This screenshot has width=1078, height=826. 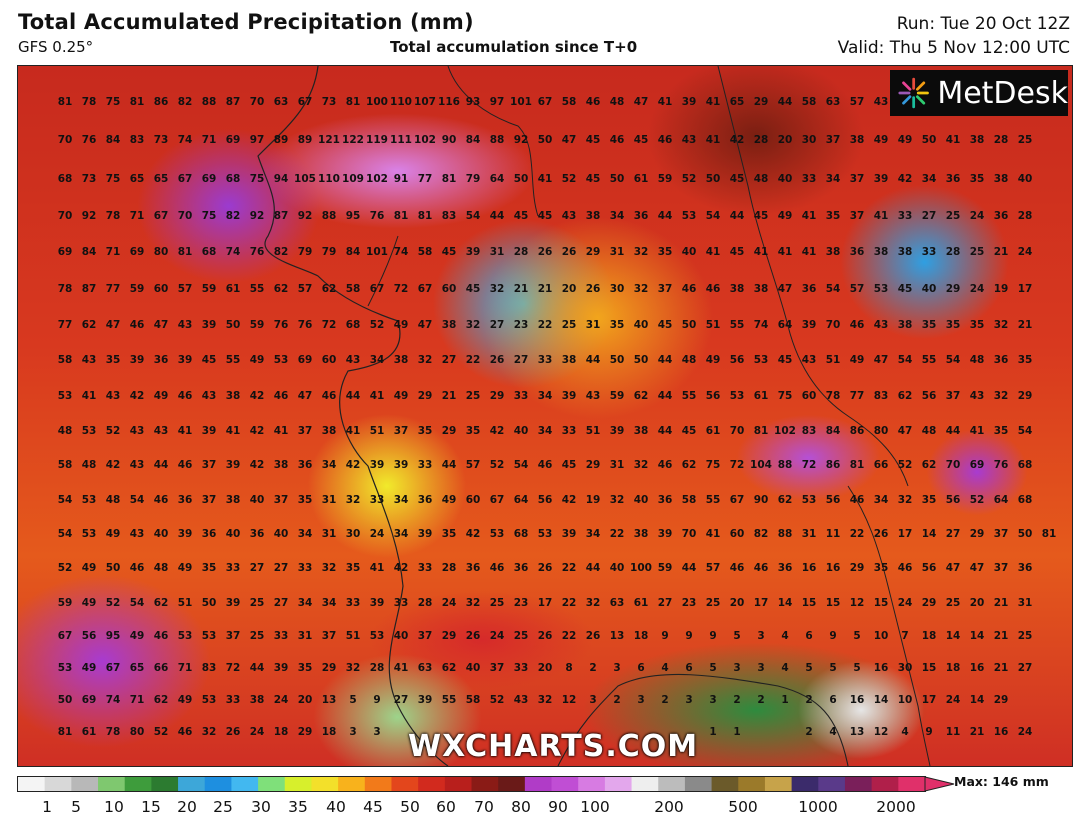 What do you see at coordinates (305, 179) in the screenshot?
I see `precip-value-label: 105` at bounding box center [305, 179].